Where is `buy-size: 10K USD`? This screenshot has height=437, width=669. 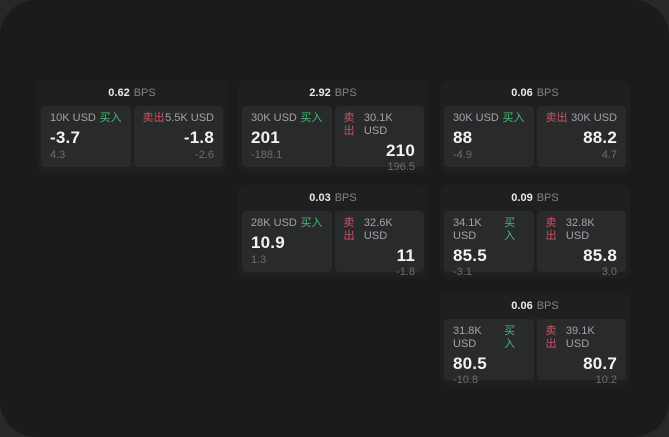
buy-size: 10K USD is located at coordinates (73, 118).